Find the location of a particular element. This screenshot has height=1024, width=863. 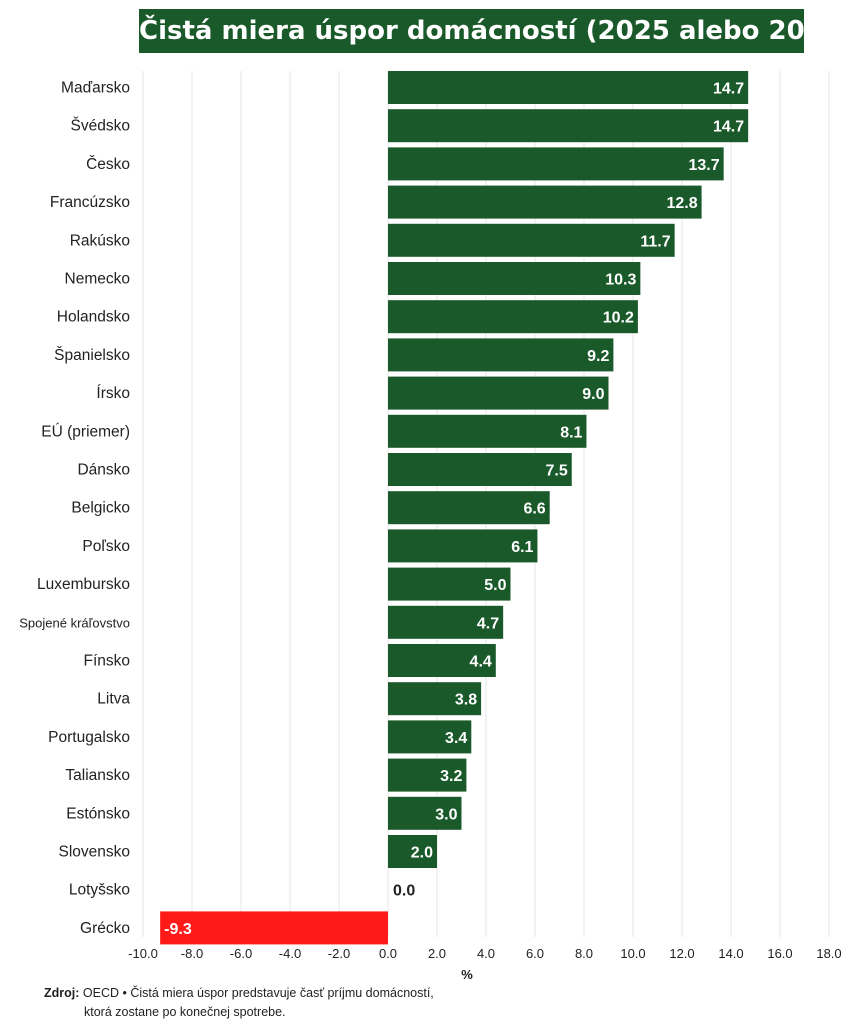

category-label: Spojené kráľovstvo is located at coordinates (74, 622).